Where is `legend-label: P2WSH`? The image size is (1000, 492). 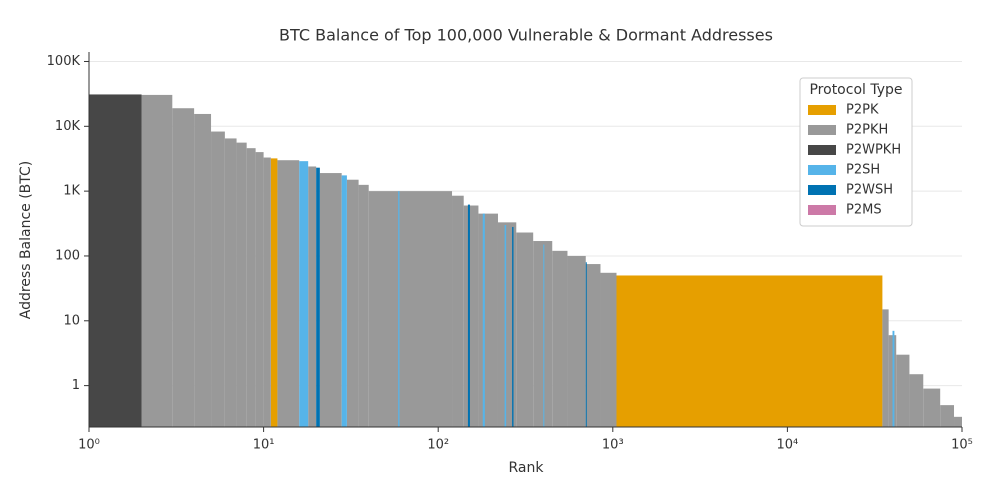 legend-label: P2WSH is located at coordinates (869, 190).